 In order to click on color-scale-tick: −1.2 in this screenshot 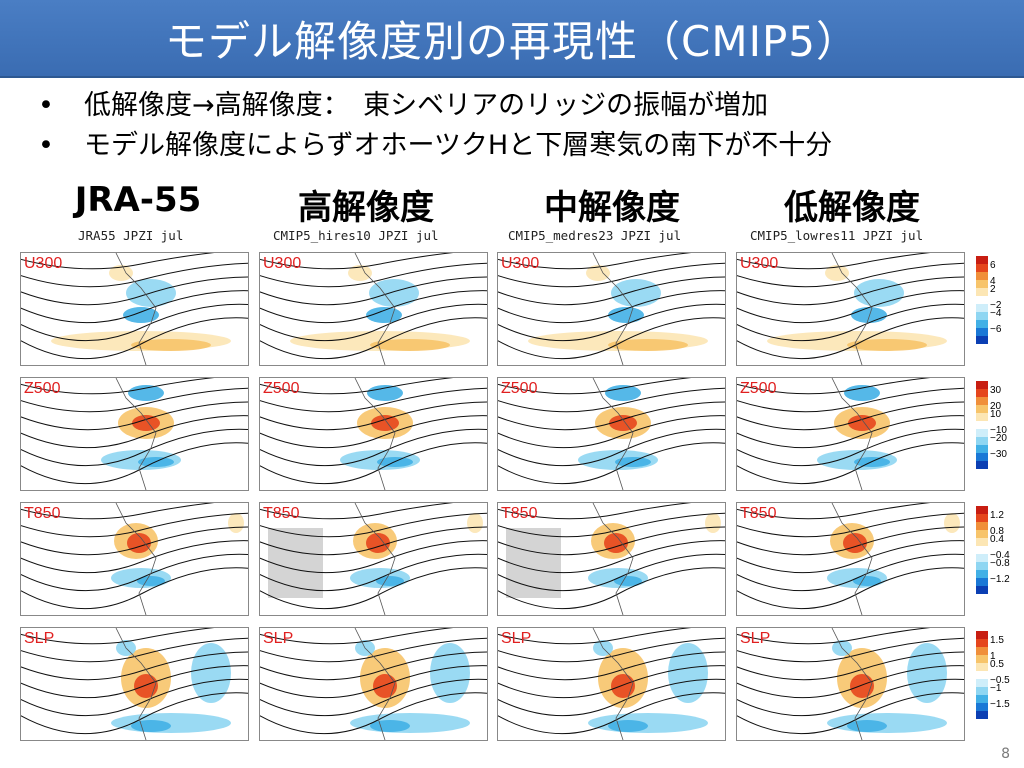, I will do `click(1000, 579)`.